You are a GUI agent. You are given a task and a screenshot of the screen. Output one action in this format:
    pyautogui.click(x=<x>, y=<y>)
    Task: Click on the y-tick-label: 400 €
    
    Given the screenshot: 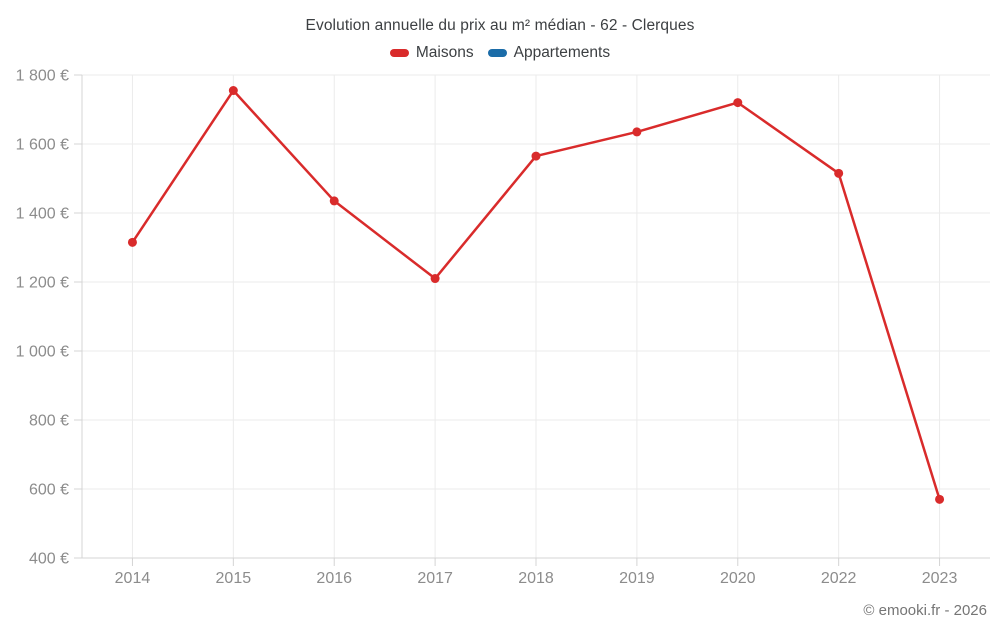 What is the action you would take?
    pyautogui.click(x=49, y=559)
    